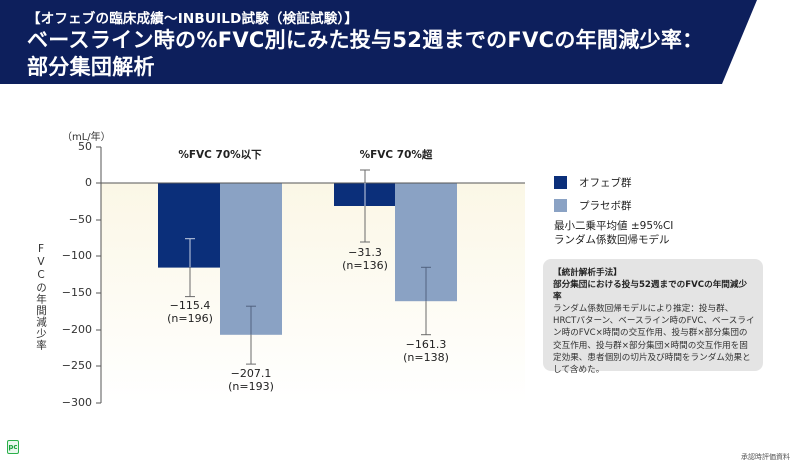 The image size is (800, 465). Describe the element at coordinates (88, 182) in the screenshot. I see `y-tick-label: 0` at that location.